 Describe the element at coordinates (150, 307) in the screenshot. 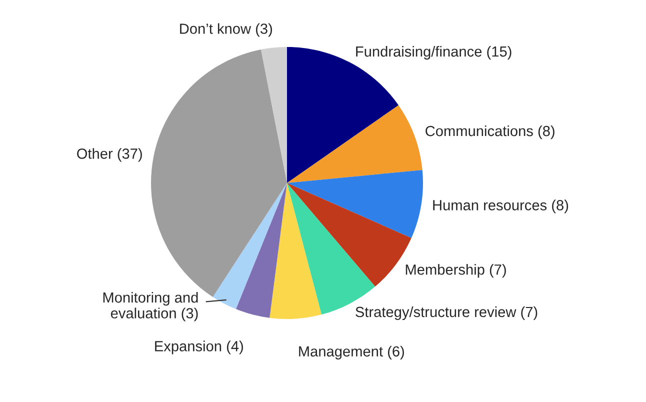

I see `slice-label: Monitoring and evaluation (3)` at that location.